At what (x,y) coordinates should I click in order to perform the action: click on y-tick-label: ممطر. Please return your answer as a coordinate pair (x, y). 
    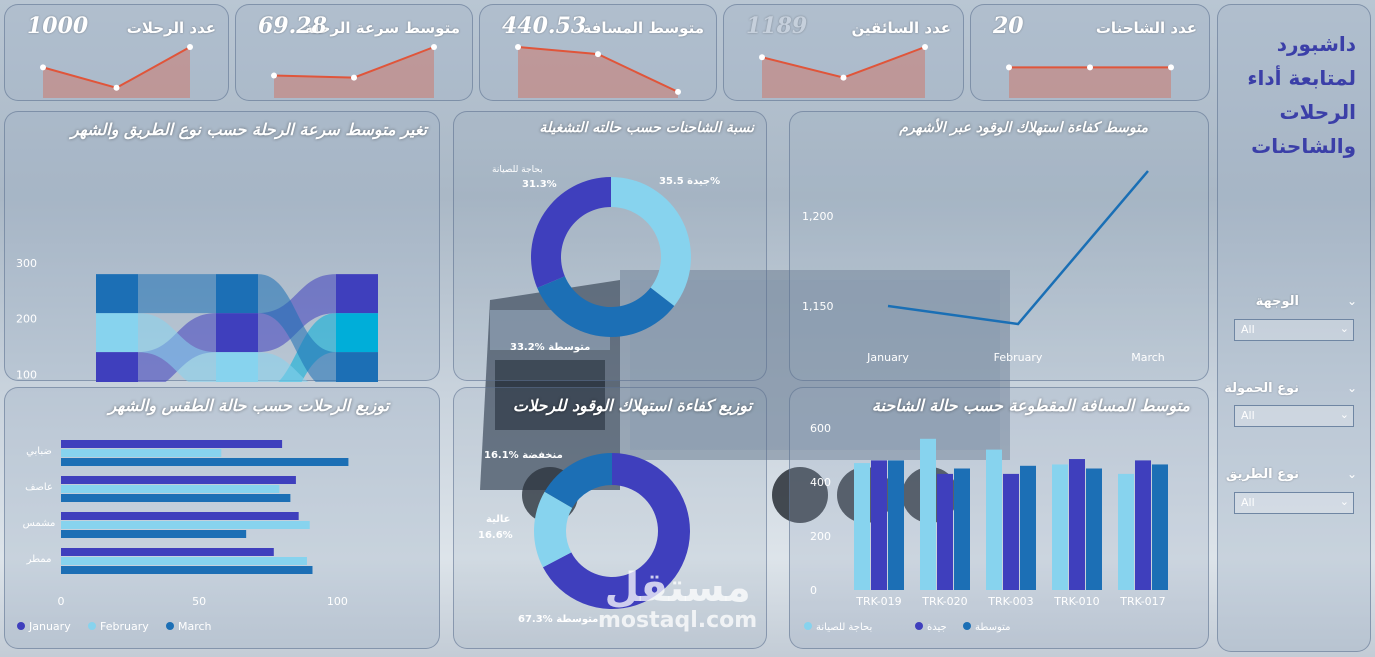
    Looking at the image, I should click on (39, 559).